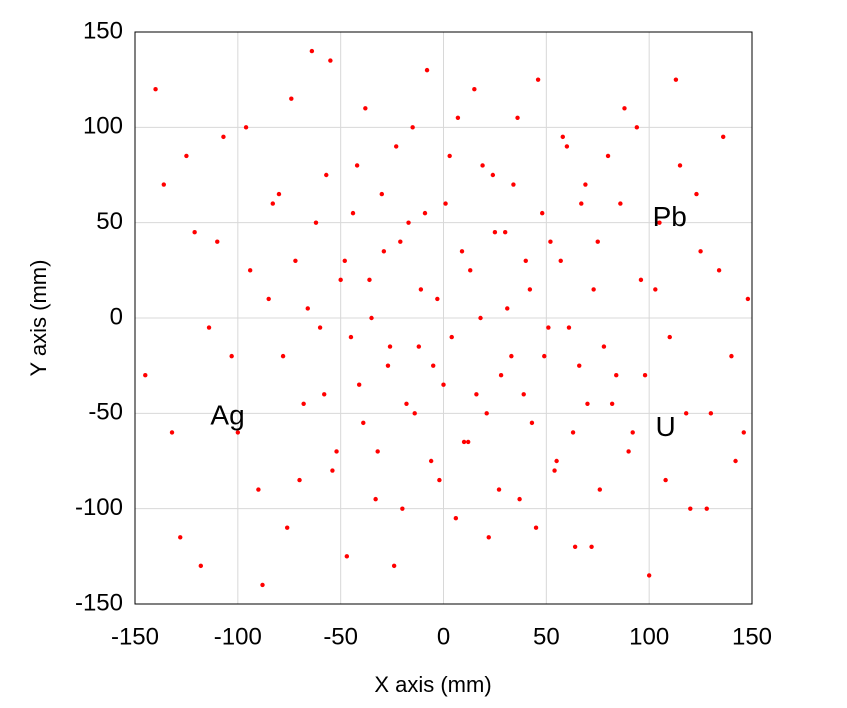 The height and width of the screenshot is (708, 847). What do you see at coordinates (752, 636) in the screenshot?
I see `x-tick-label: 150` at bounding box center [752, 636].